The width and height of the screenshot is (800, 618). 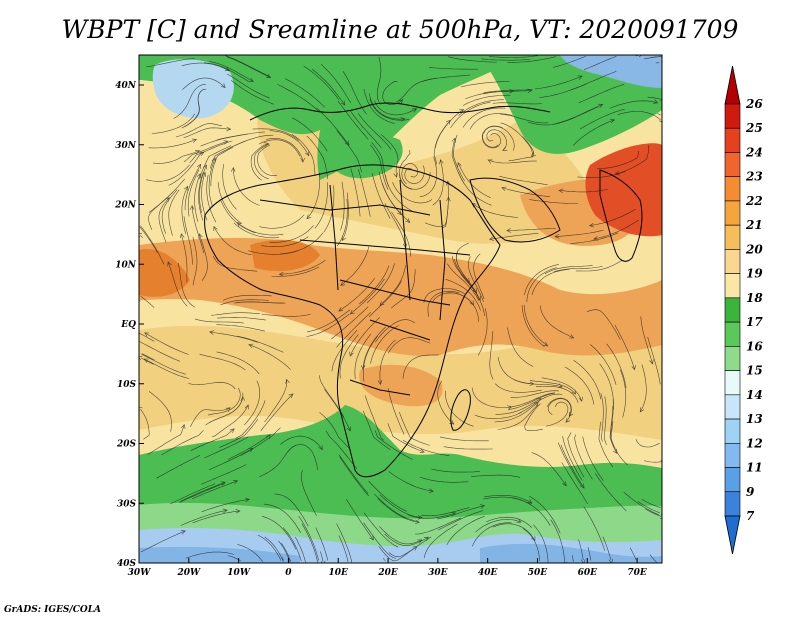 What do you see at coordinates (128, 325) in the screenshot?
I see `lat-label: EQ` at bounding box center [128, 325].